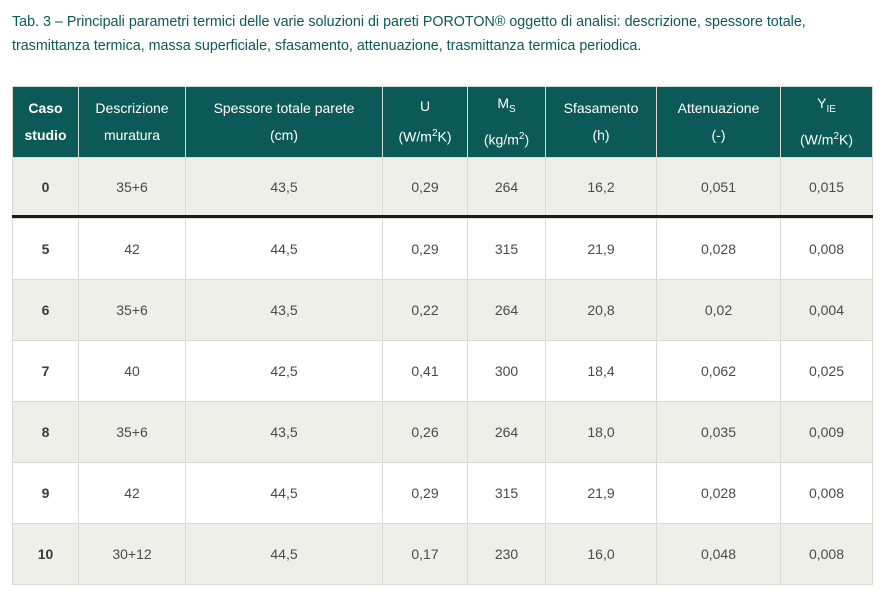 The image size is (888, 601). I want to click on header-case: Caso studio, so click(45, 122).